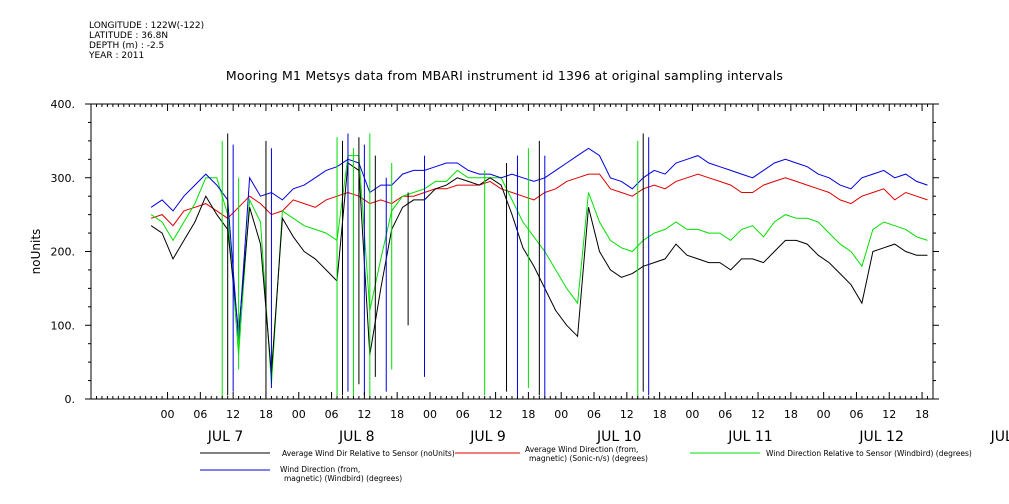 The width and height of the screenshot is (1009, 504). What do you see at coordinates (588, 458) in the screenshot?
I see `legend-label: magnetic) (Sonic-n/s) (degrees)` at bounding box center [588, 458].